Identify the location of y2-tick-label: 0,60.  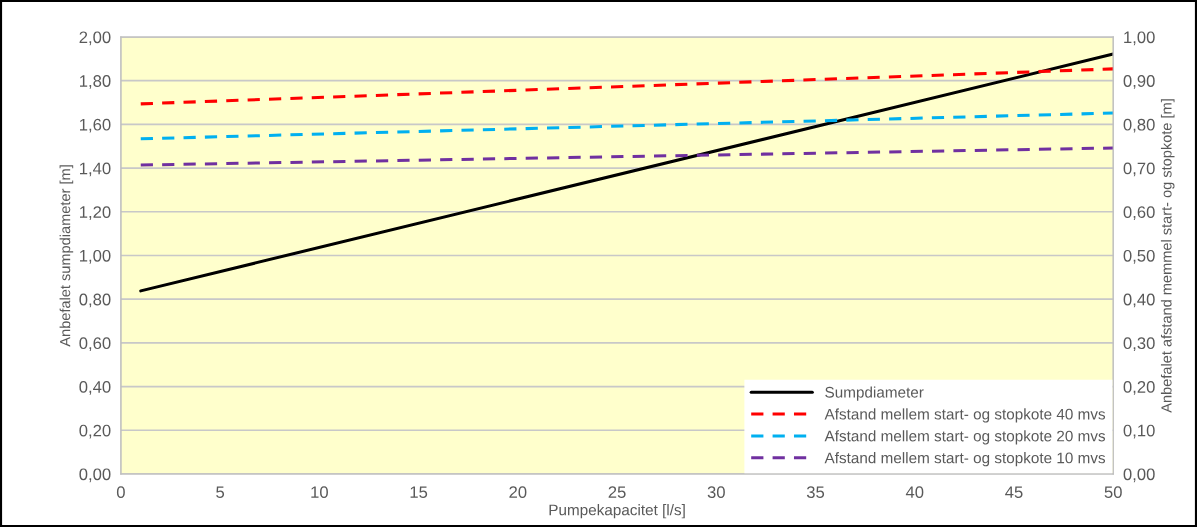
(1139, 213).